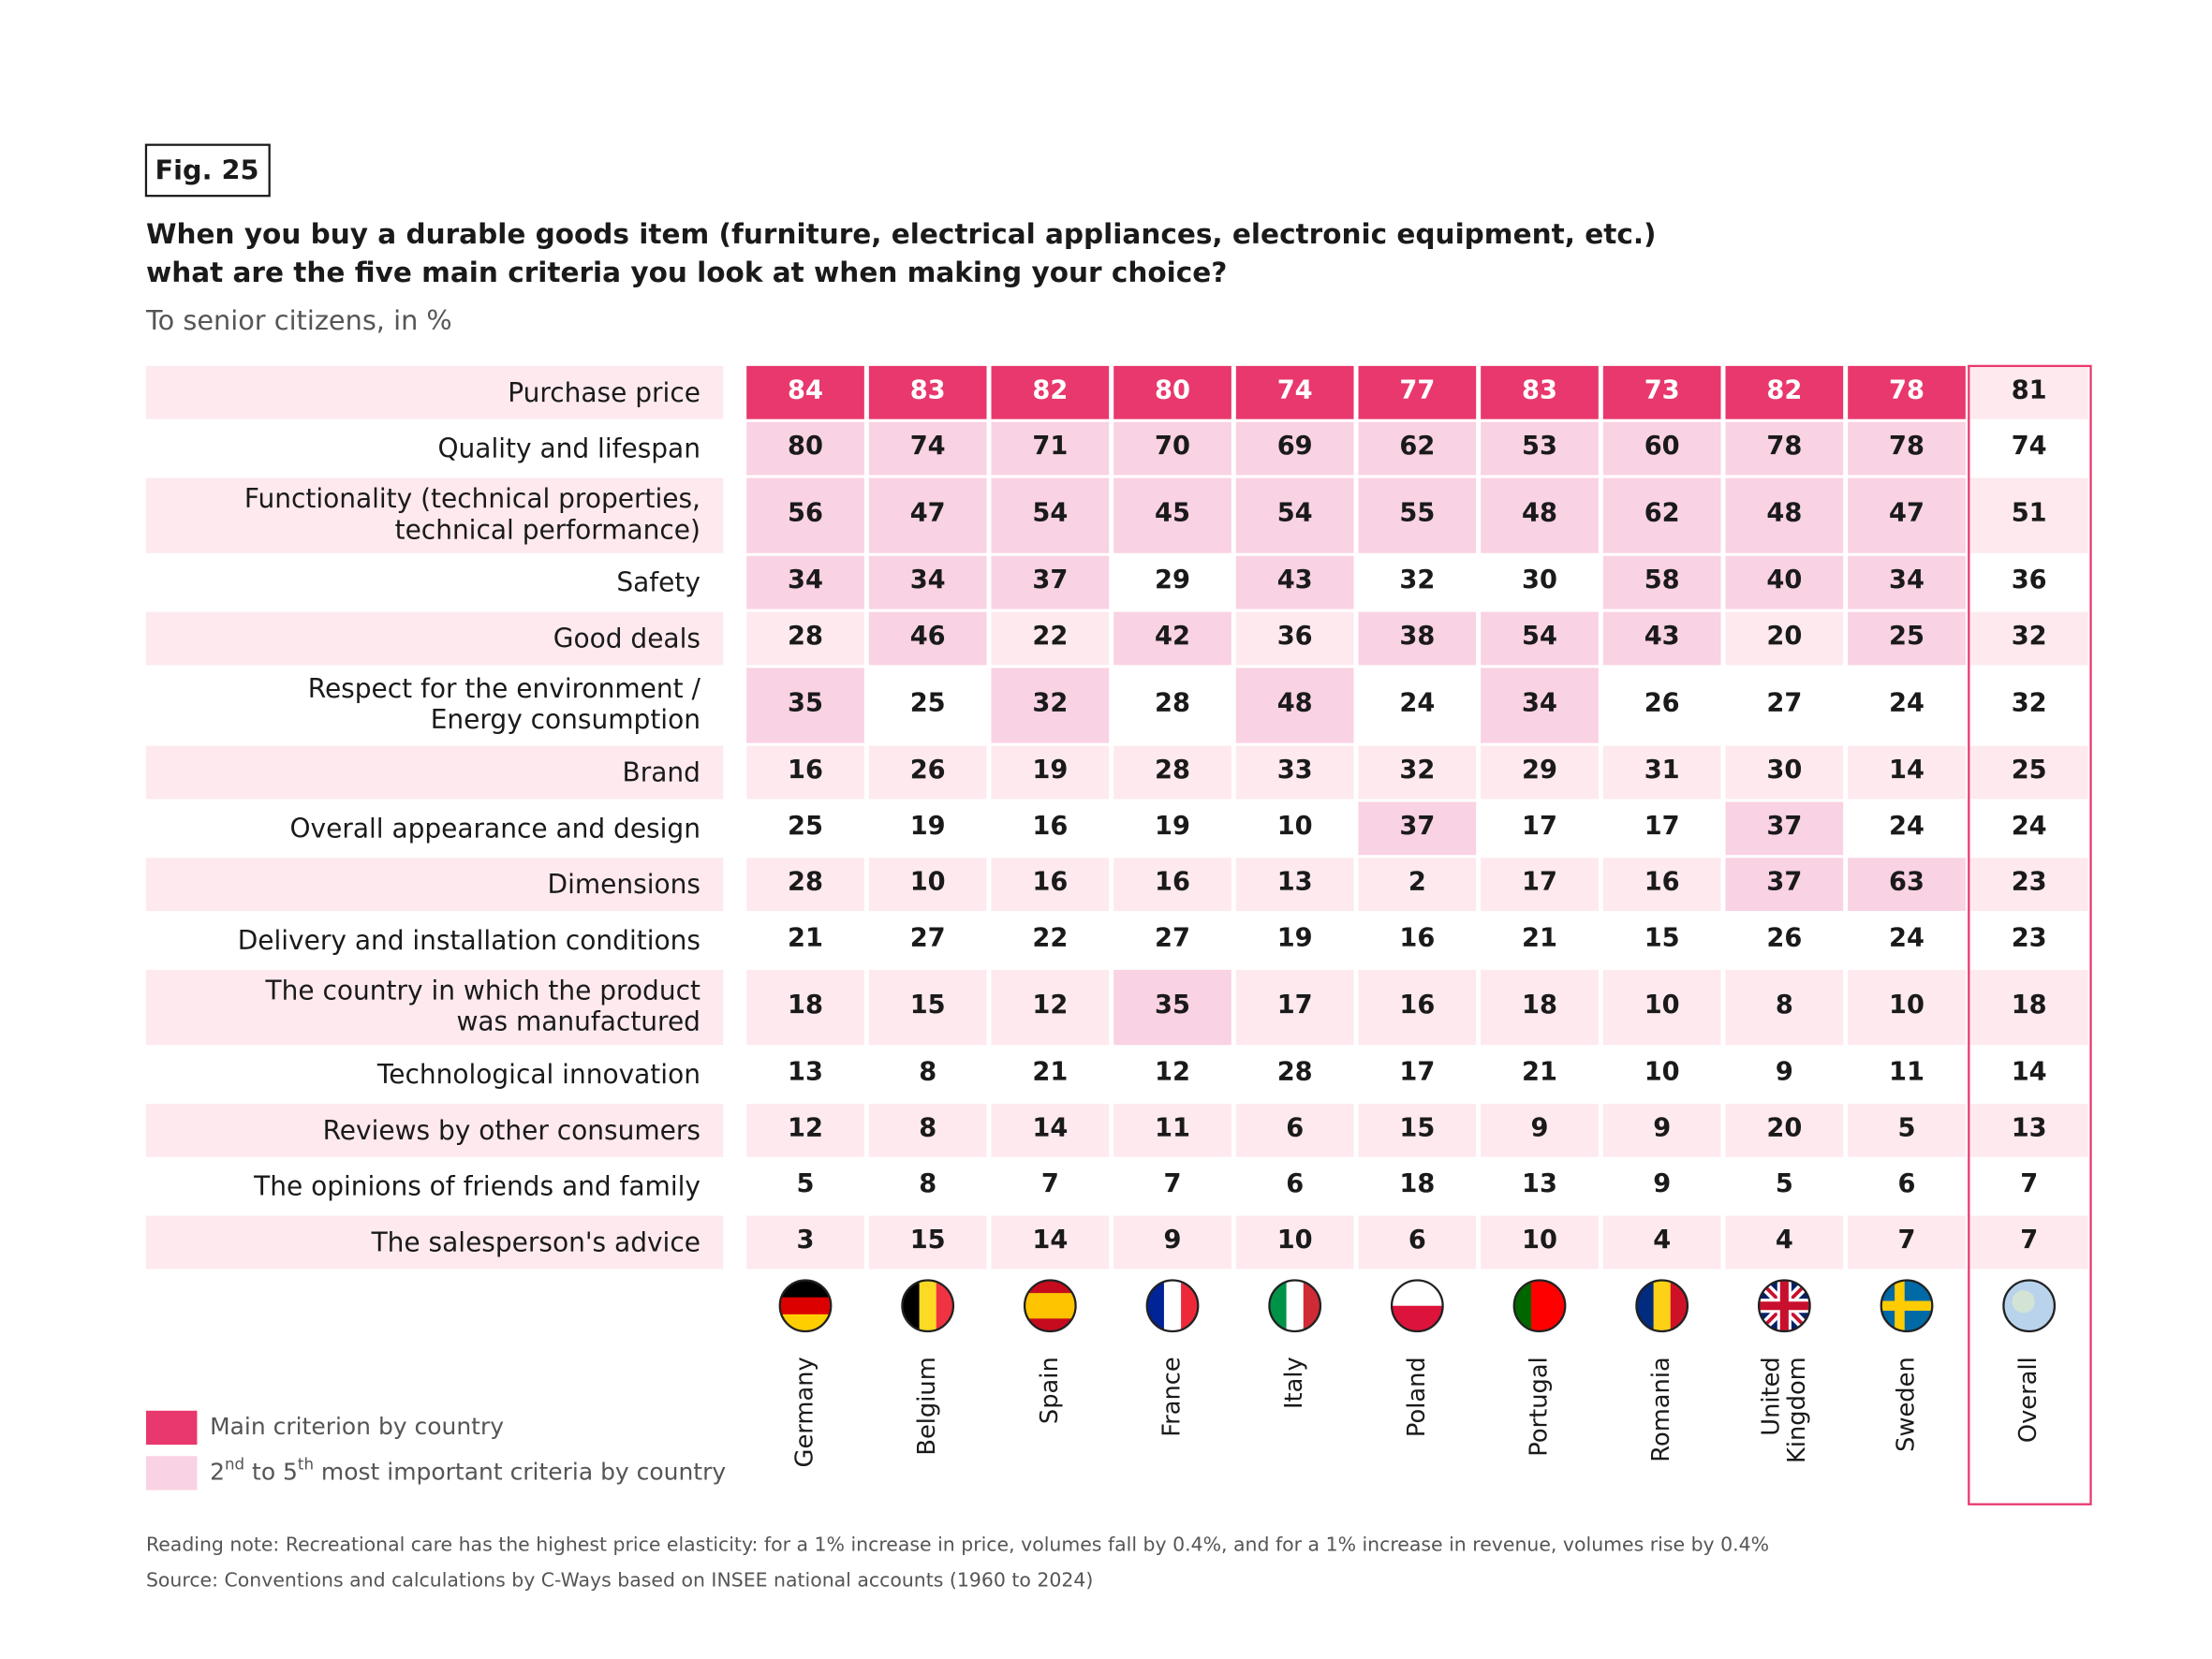 The width and height of the screenshot is (2212, 1659). Describe the element at coordinates (1295, 770) in the screenshot. I see `cell-value: 33` at that location.